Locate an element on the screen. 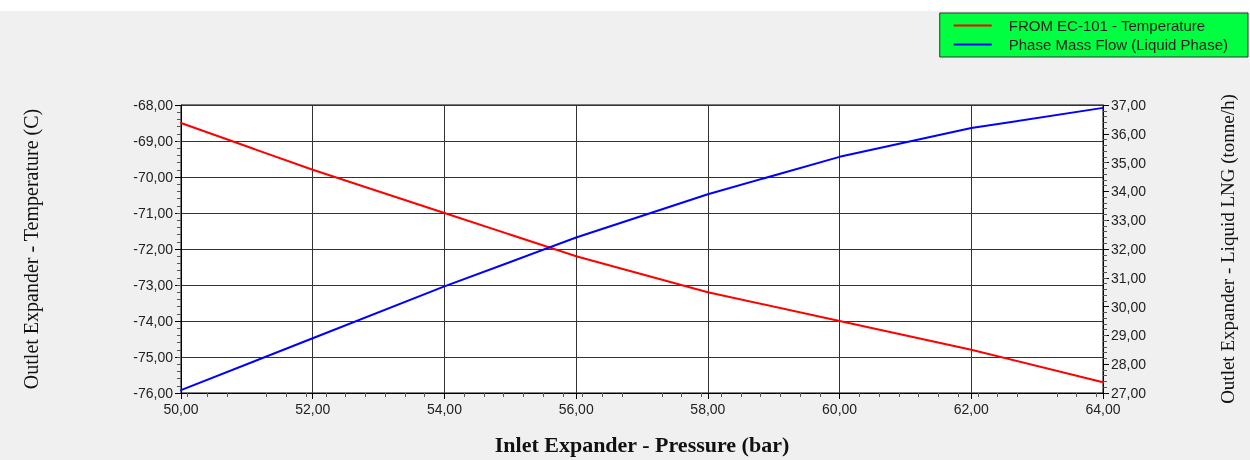 Image resolution: width=1250 pixels, height=460 pixels. y-axis-title: Outlet Expander - Temperature (C) is located at coordinates (31, 249).